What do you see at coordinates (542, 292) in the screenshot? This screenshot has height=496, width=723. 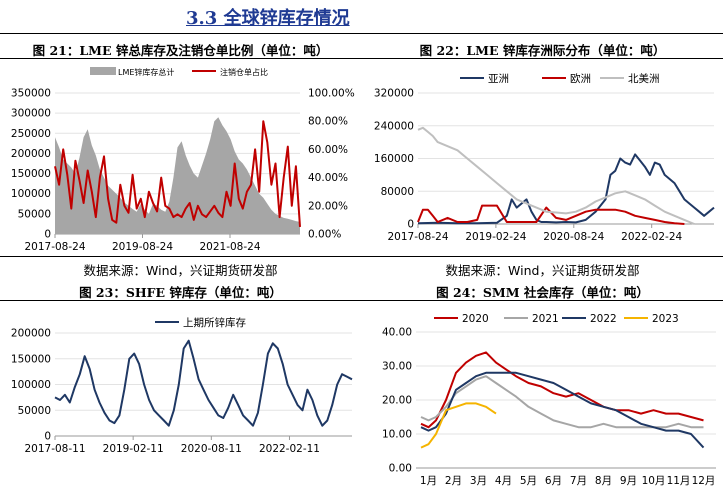 I see `chart-title-fig24: 图 24：SMM 社会库存（单位：吨）` at bounding box center [542, 292].